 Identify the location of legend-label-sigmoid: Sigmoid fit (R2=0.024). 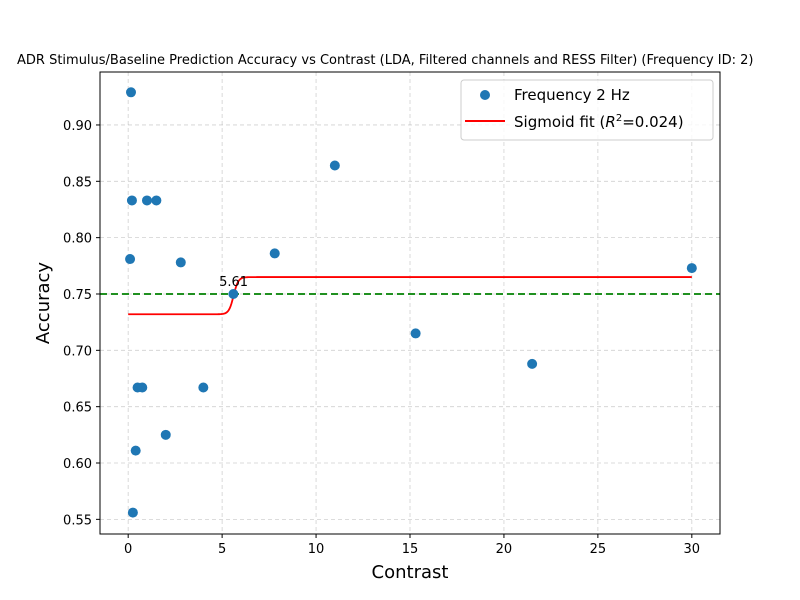
(599, 122).